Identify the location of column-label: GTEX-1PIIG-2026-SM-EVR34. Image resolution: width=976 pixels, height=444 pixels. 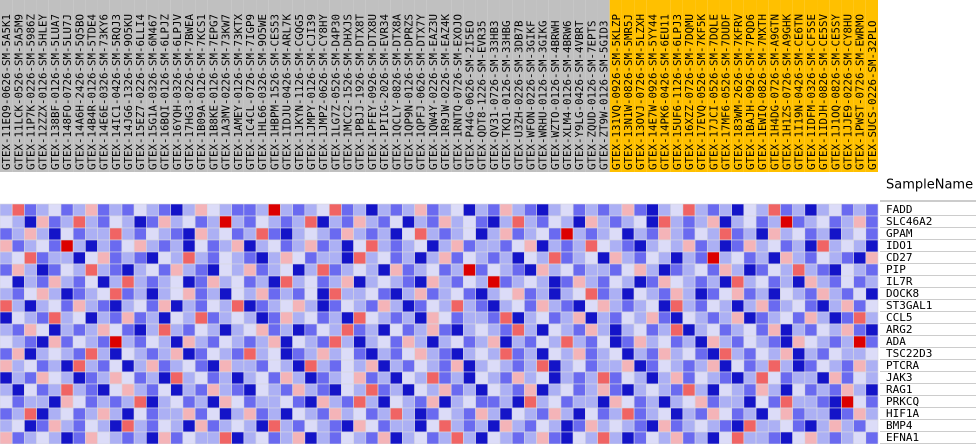
(384, 92).